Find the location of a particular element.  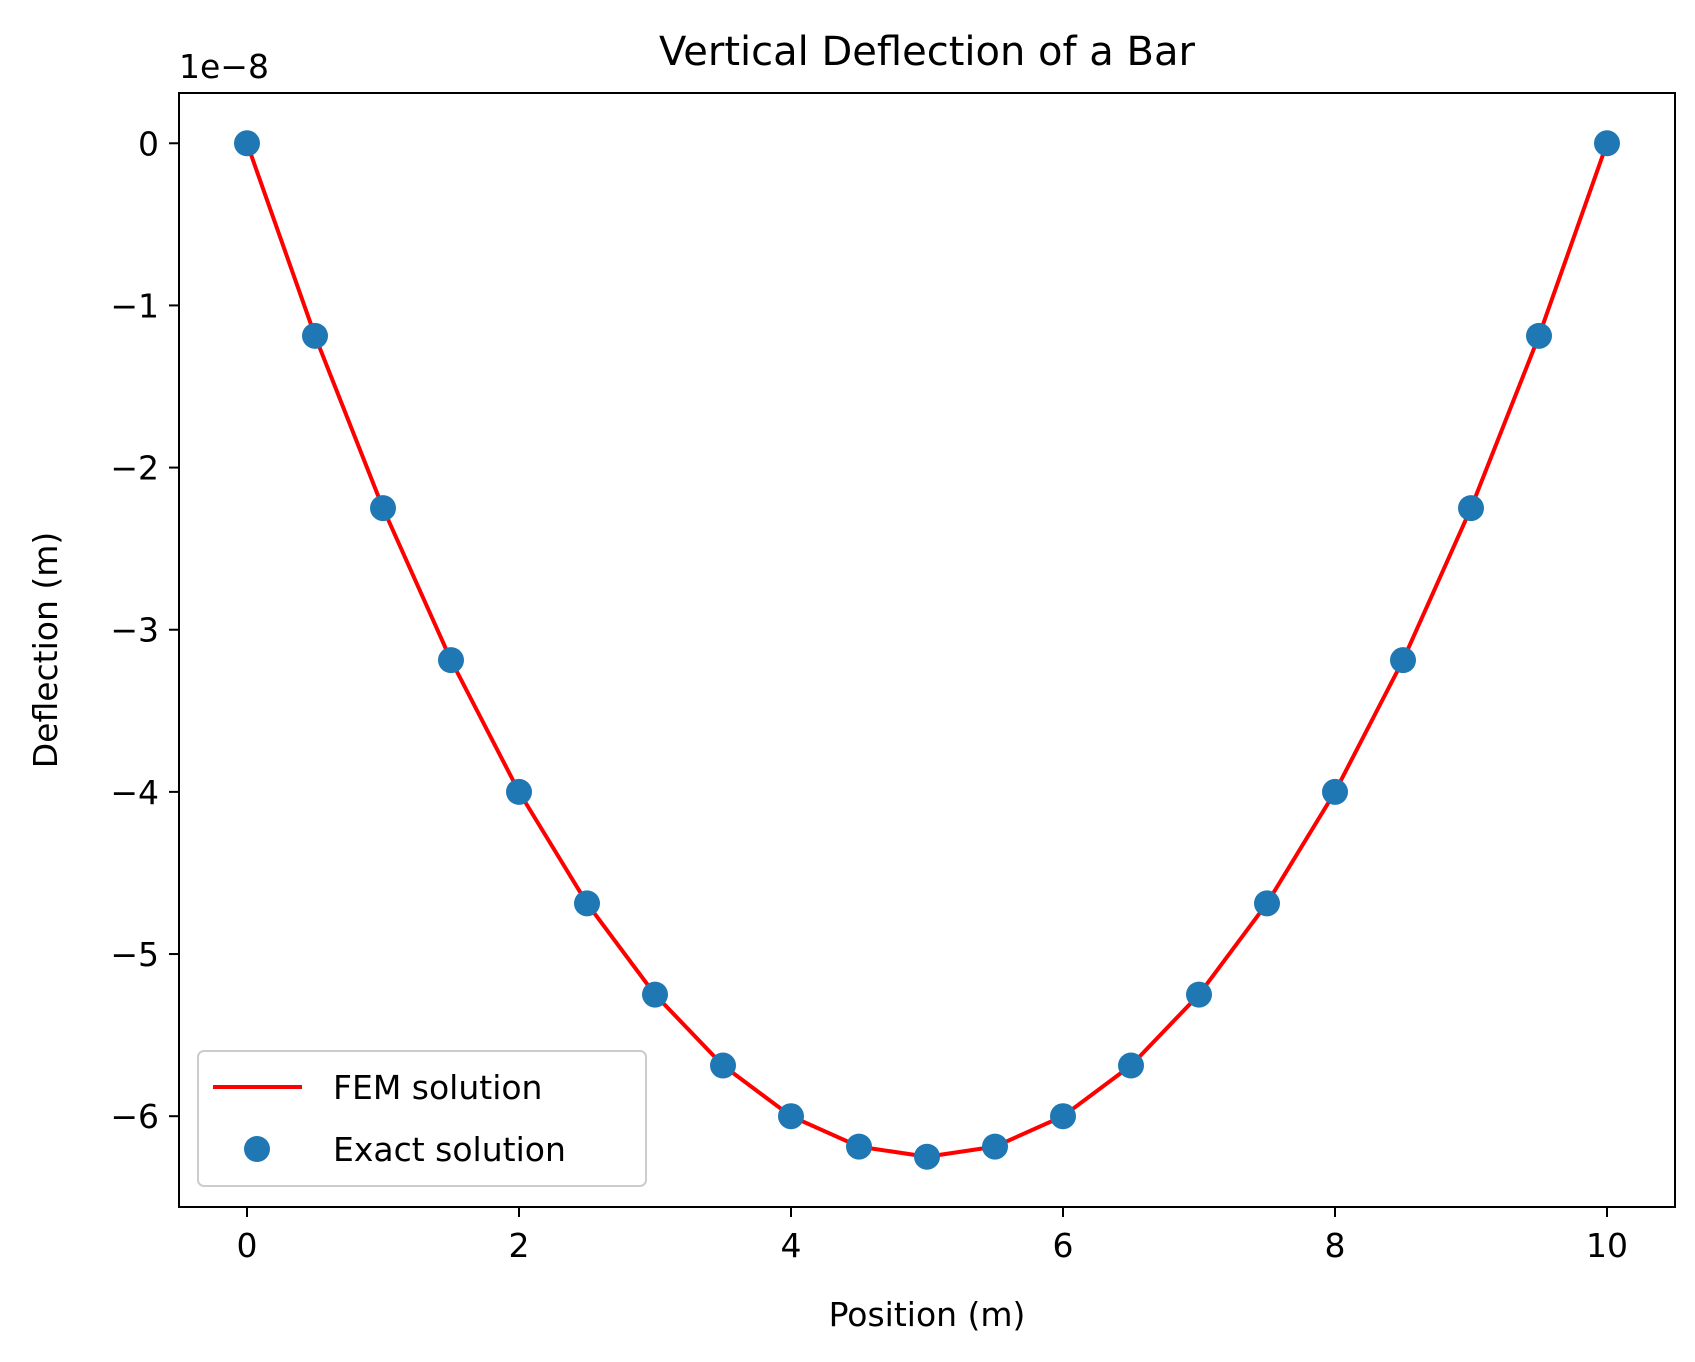

y-tick-label: −5 is located at coordinates (134, 954).